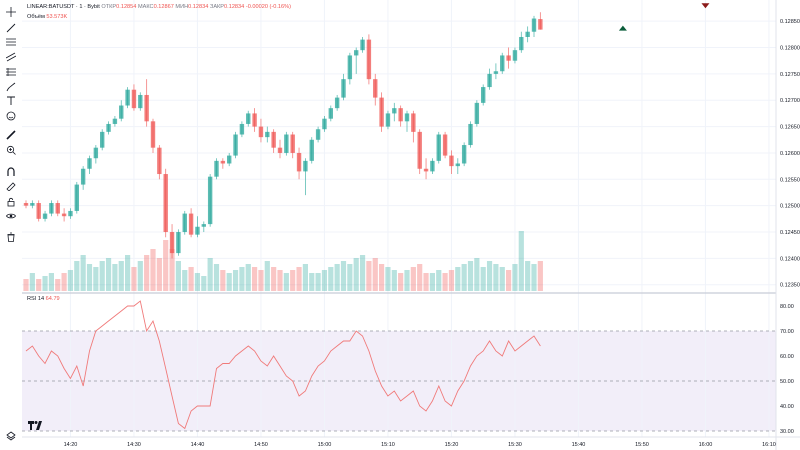 The height and width of the screenshot is (450, 800). Describe the element at coordinates (182, 7) in the screenshot. I see `low-label: МИН` at that location.